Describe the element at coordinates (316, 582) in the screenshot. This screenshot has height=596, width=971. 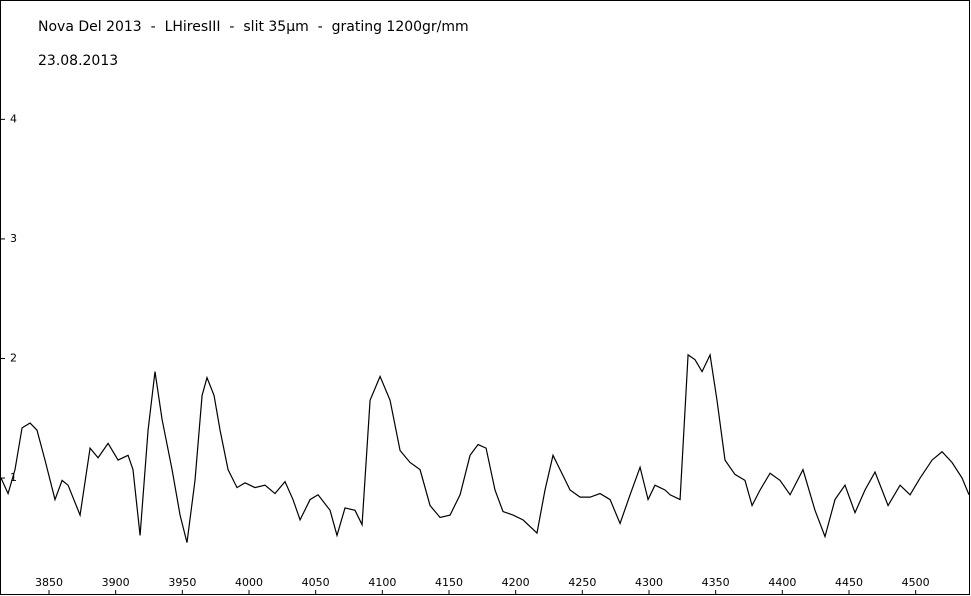
I see `x-tick-label: 4050` at that location.